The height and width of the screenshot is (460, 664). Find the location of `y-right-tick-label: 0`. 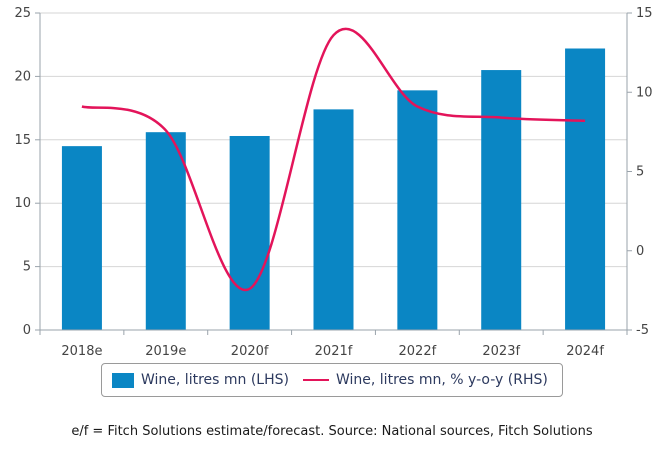

y-right-tick-label: 0 is located at coordinates (640, 251).